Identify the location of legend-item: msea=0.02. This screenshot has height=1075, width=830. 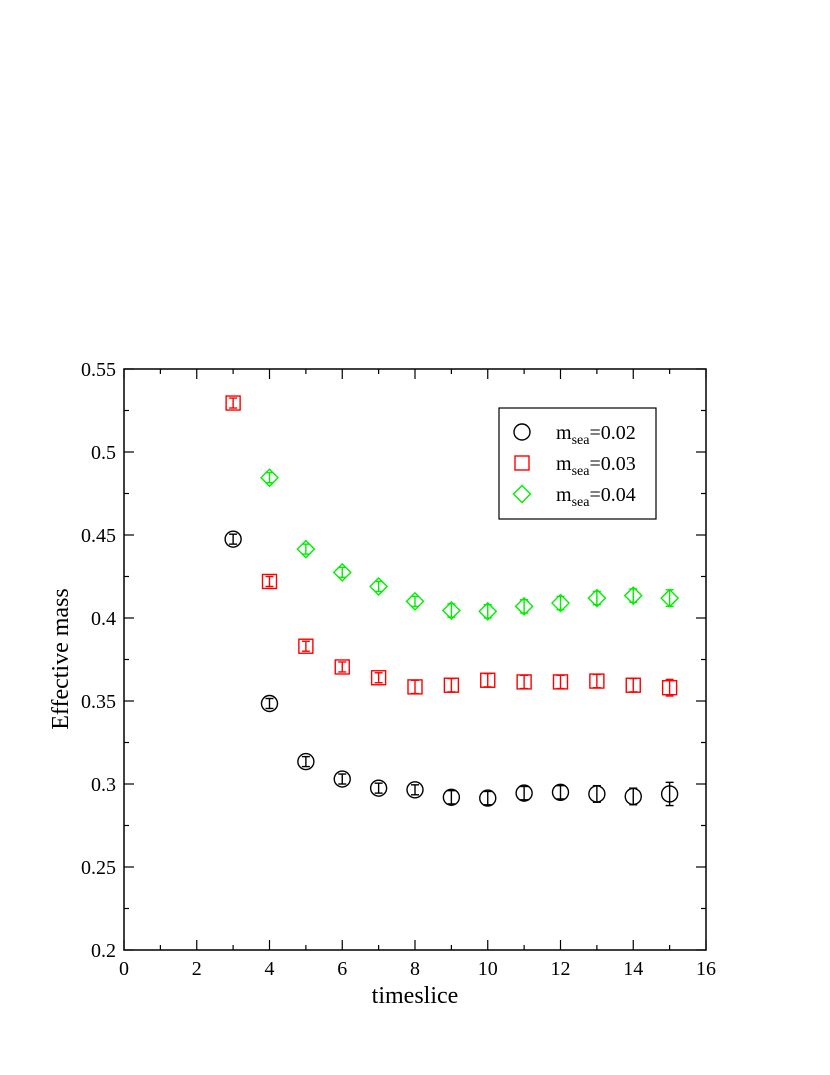
(574, 435).